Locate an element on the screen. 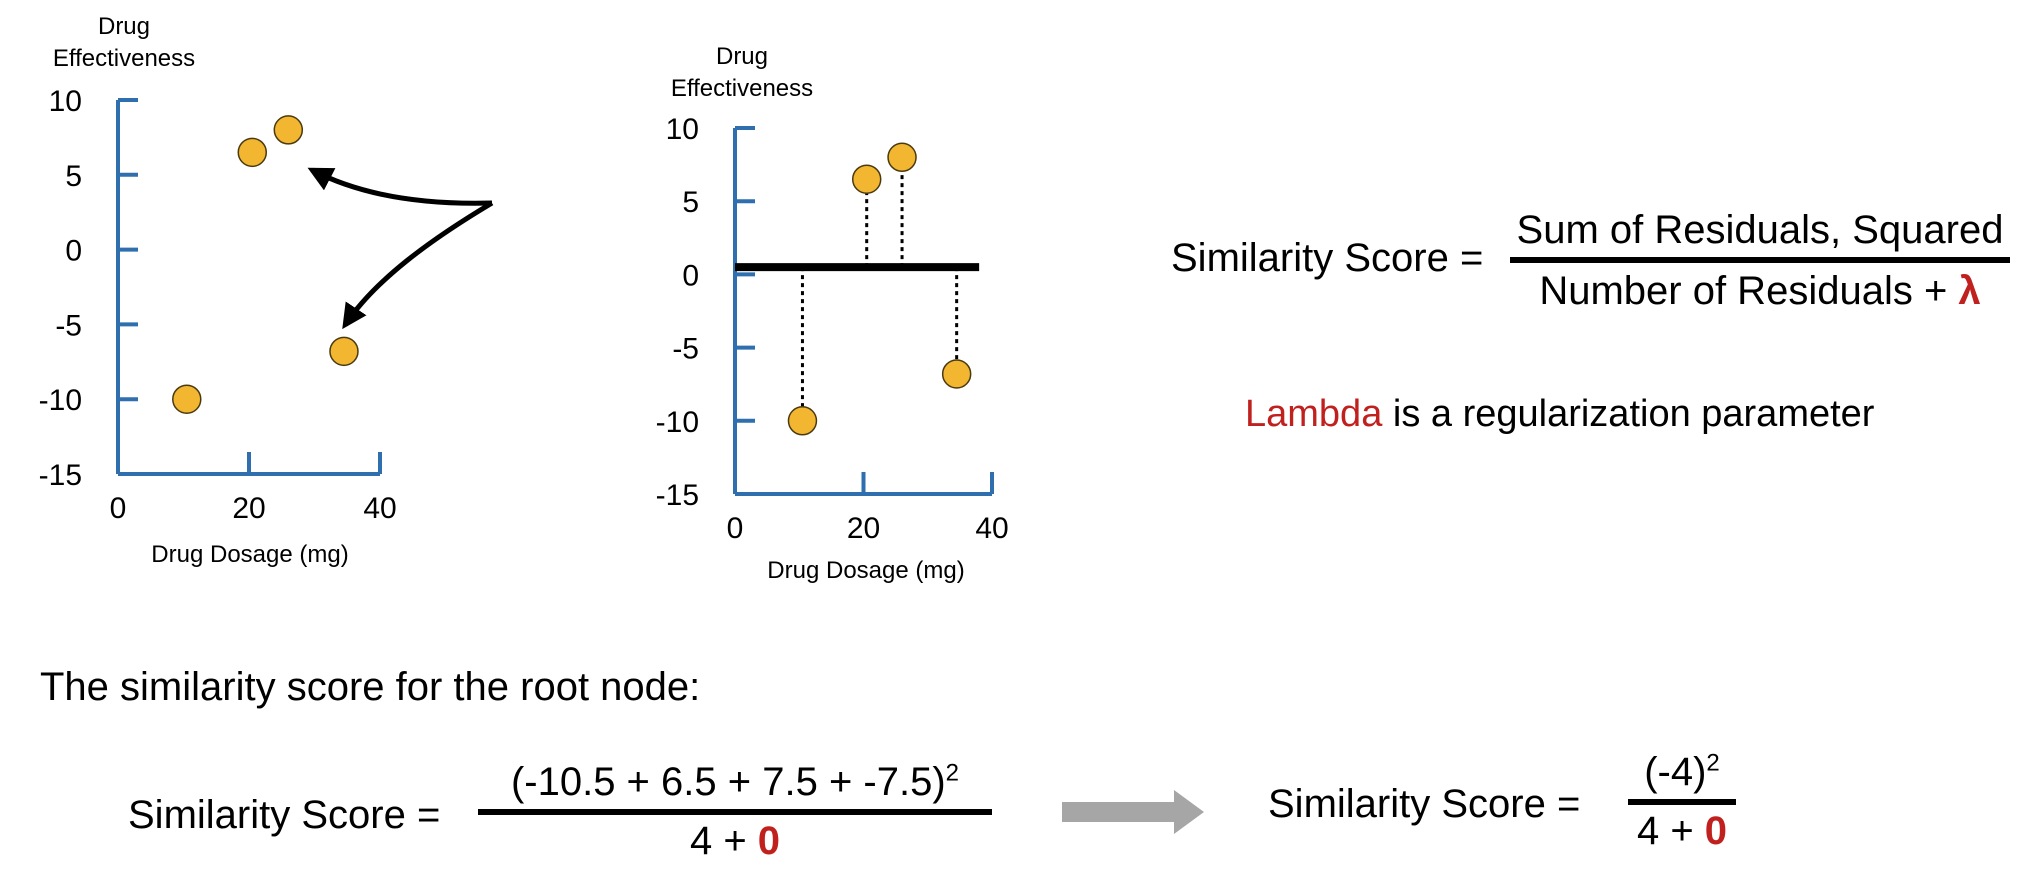  formula-result-lambda-value: 0 is located at coordinates (1716, 831).